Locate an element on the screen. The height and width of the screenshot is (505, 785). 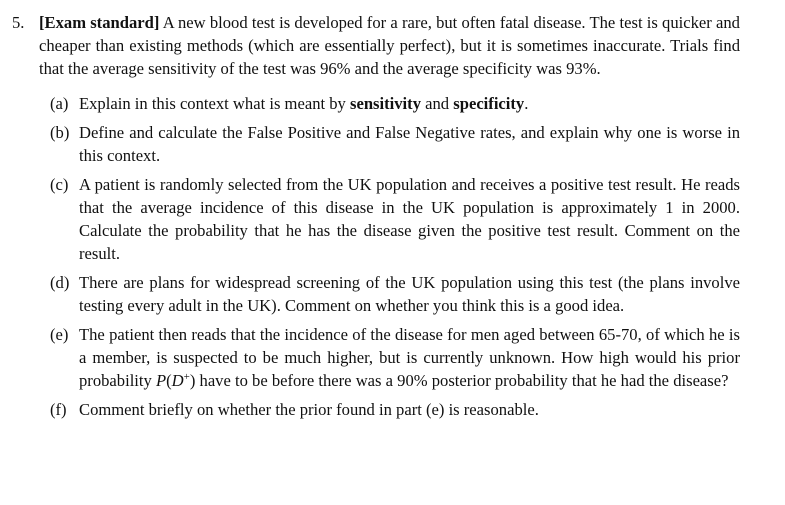
part-c-label: (c) is located at coordinates (59, 184).